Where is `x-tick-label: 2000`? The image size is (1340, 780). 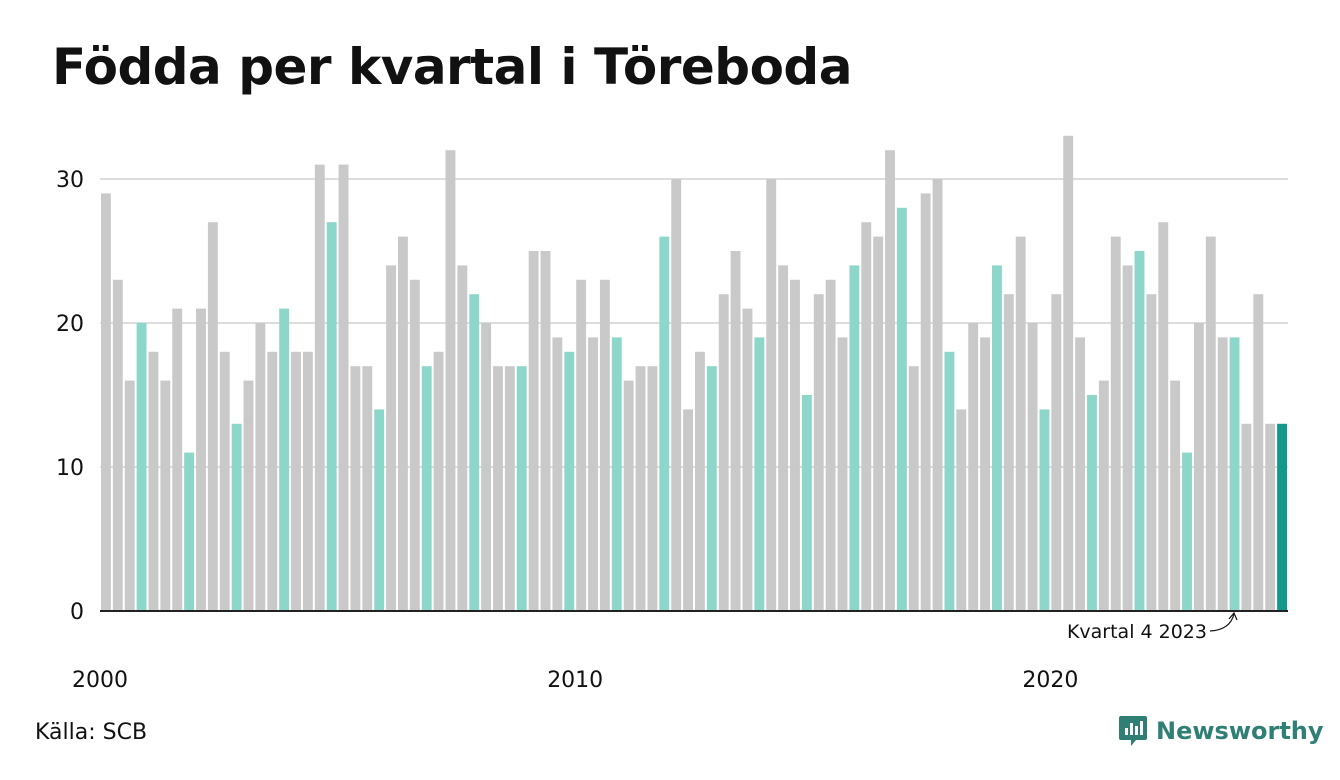 x-tick-label: 2000 is located at coordinates (100, 680).